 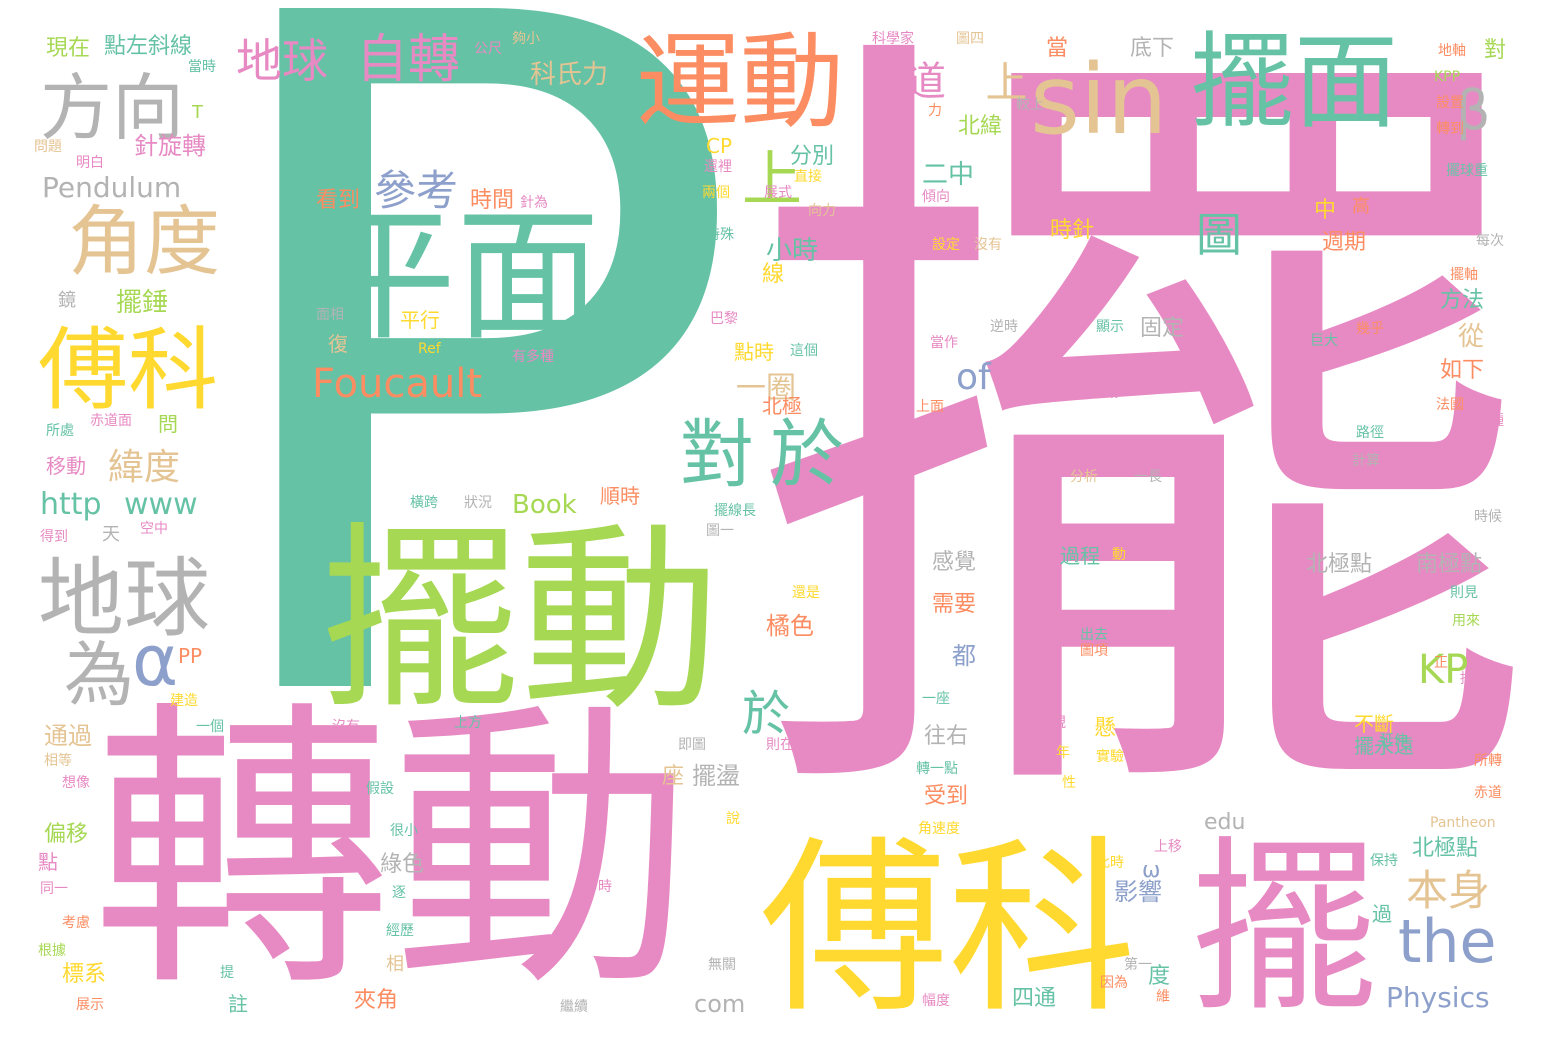 What do you see at coordinates (429, 349) in the screenshot?
I see `word: Ref` at bounding box center [429, 349].